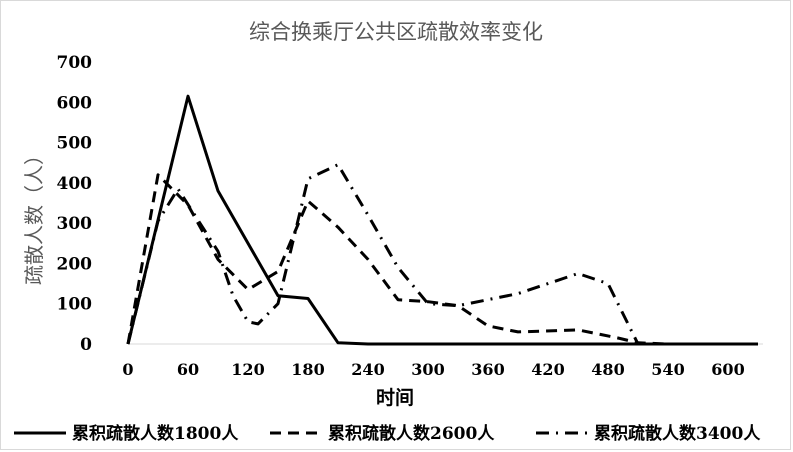  Describe the element at coordinates (75, 264) in the screenshot. I see `y-tick-label: 200` at that location.